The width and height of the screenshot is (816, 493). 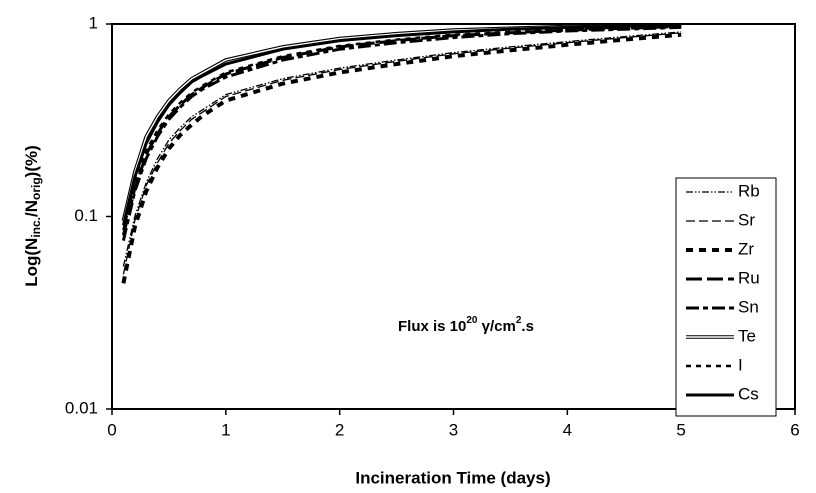 I want to click on legend-label: Sn, so click(x=748, y=306).